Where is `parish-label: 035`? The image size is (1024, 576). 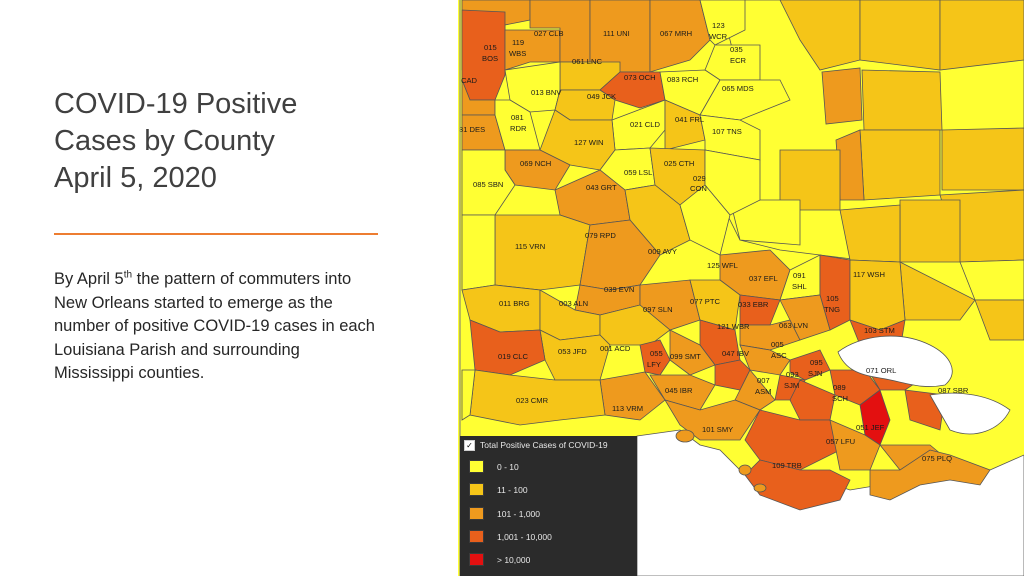
parish-label: 035 is located at coordinates (736, 49).